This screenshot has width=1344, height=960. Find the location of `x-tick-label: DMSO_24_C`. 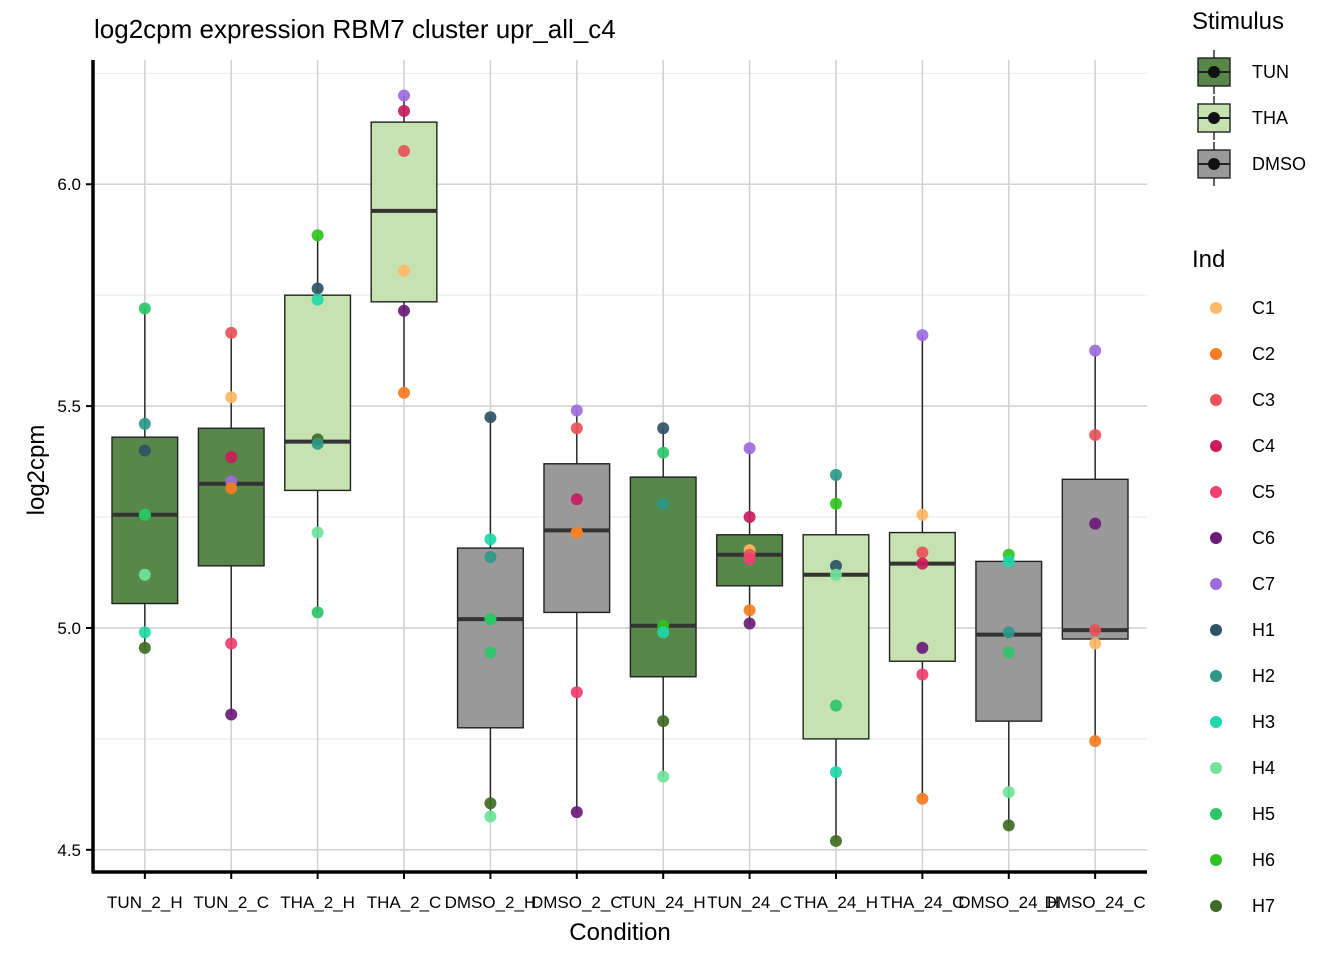

x-tick-label: DMSO_24_C is located at coordinates (1095, 902).